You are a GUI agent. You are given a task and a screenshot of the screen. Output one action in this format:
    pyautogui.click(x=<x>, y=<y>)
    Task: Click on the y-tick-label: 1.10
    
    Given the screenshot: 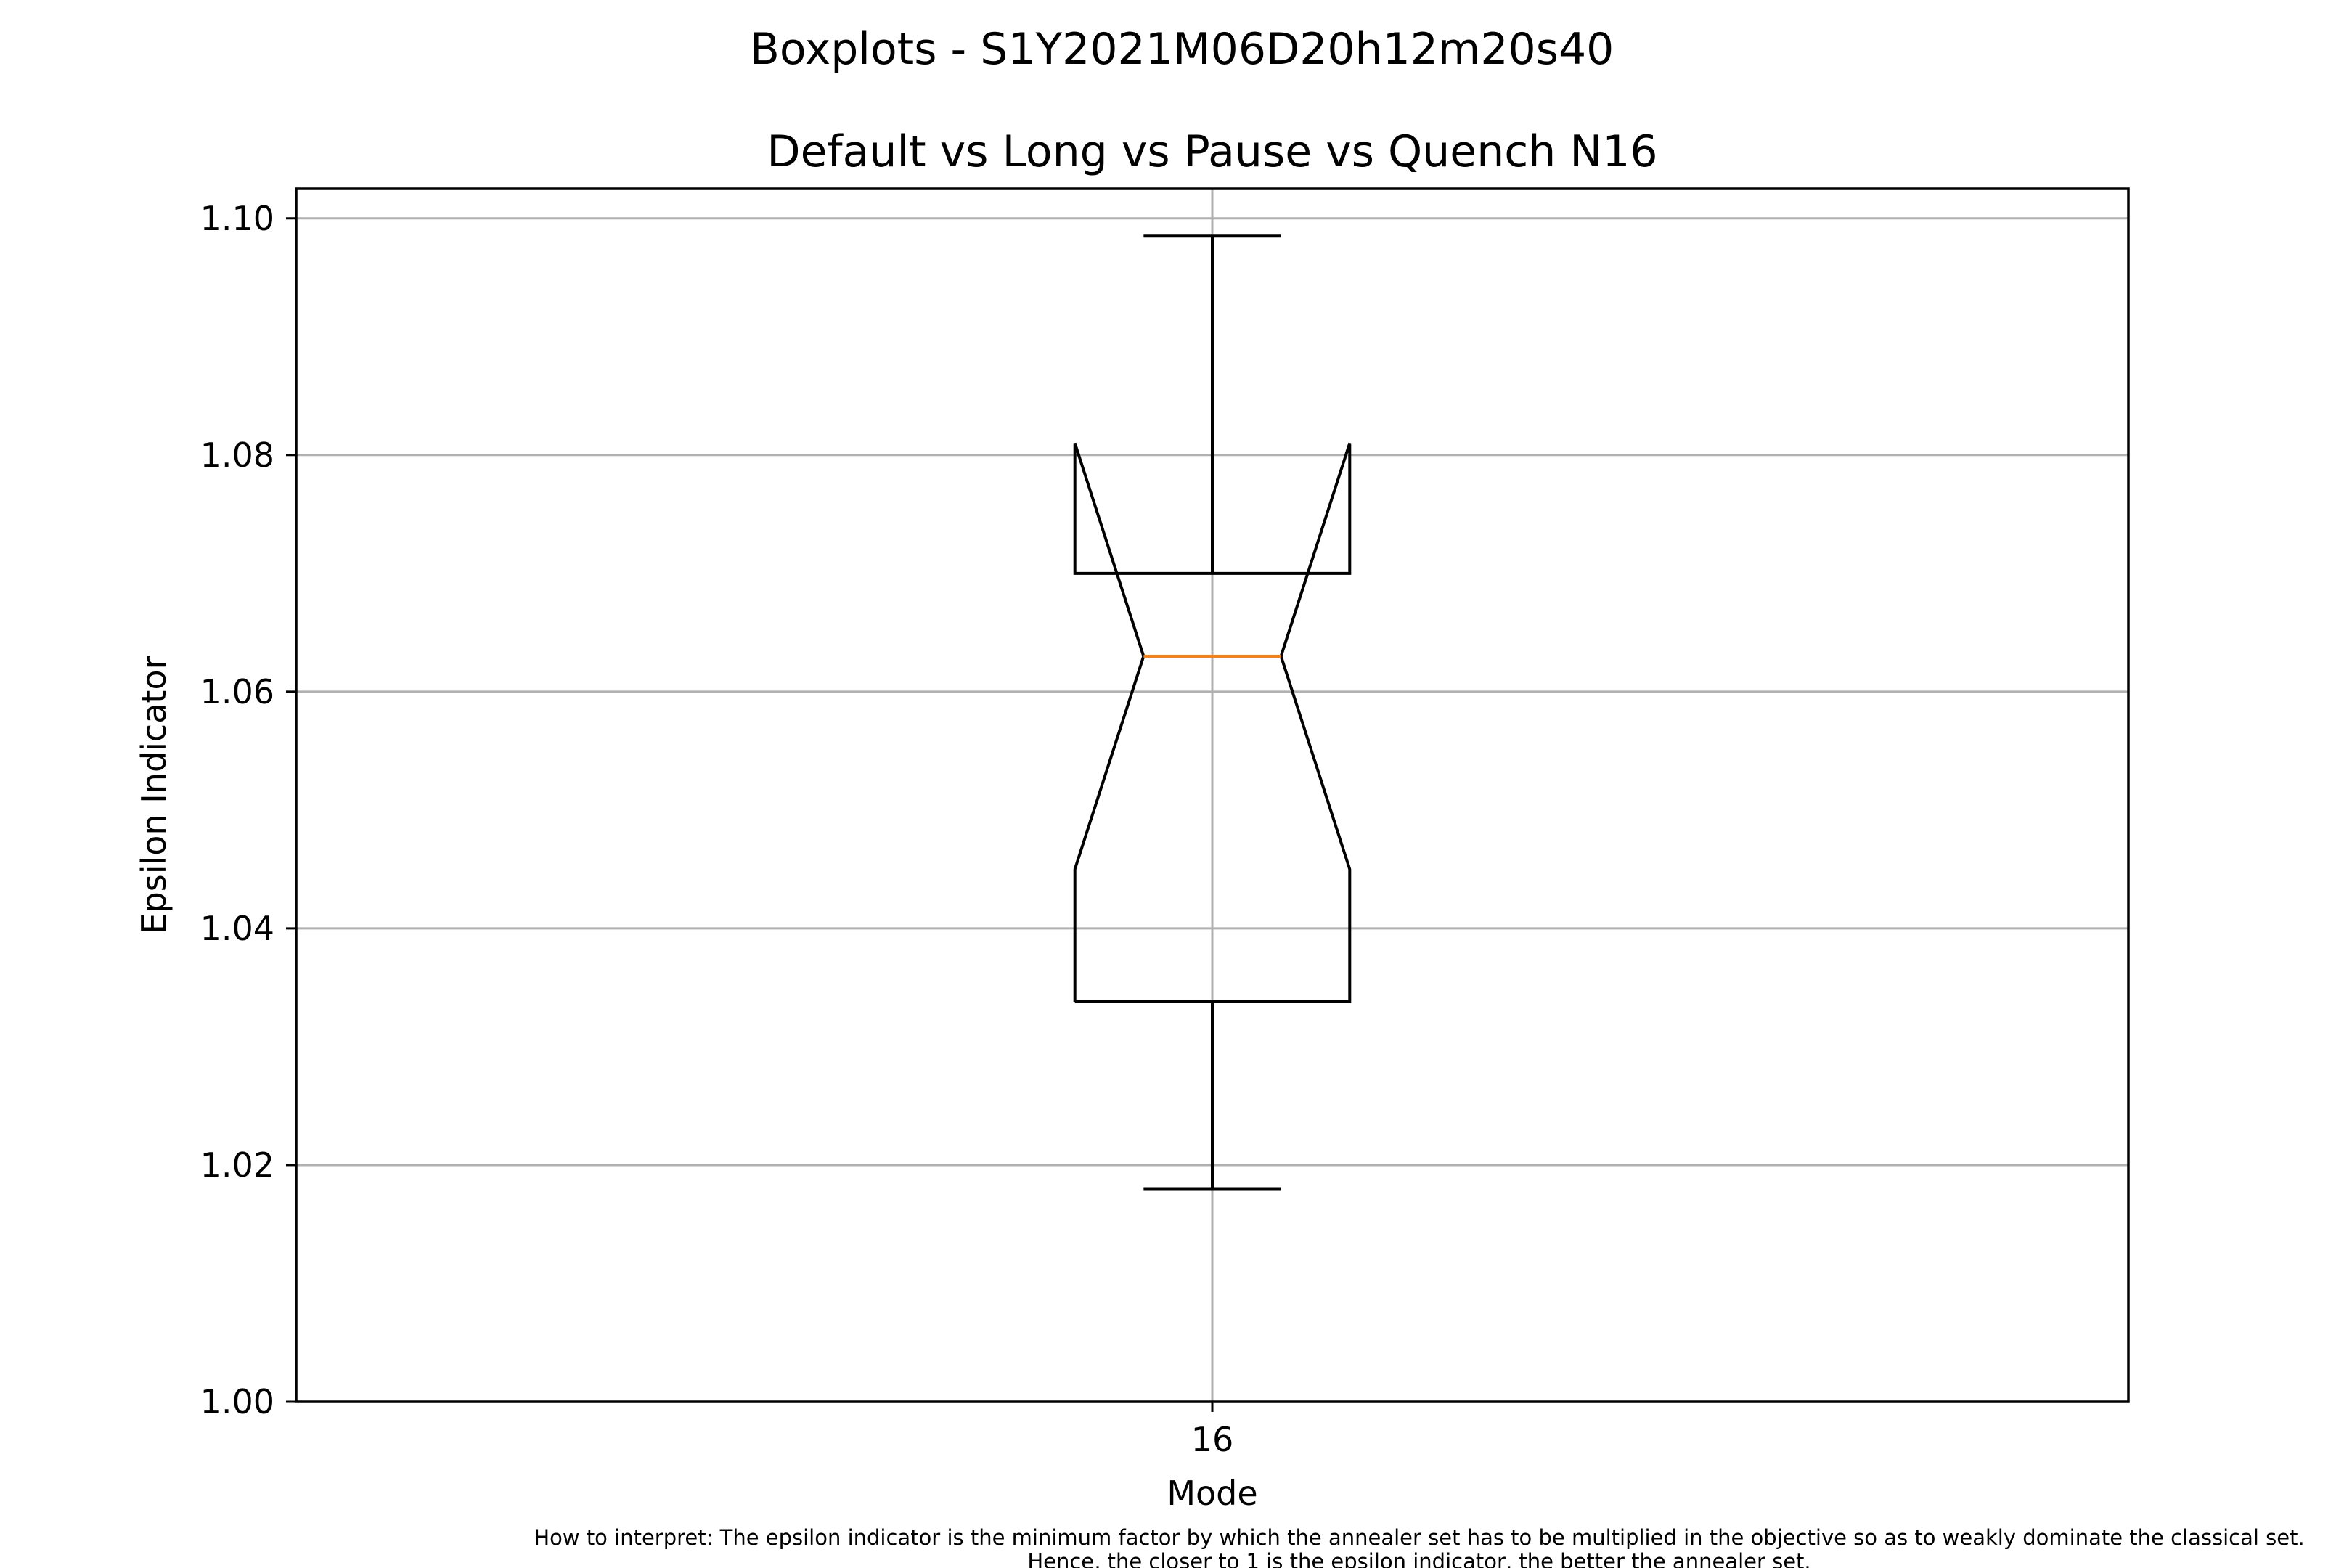 What is the action you would take?
    pyautogui.click(x=237, y=219)
    